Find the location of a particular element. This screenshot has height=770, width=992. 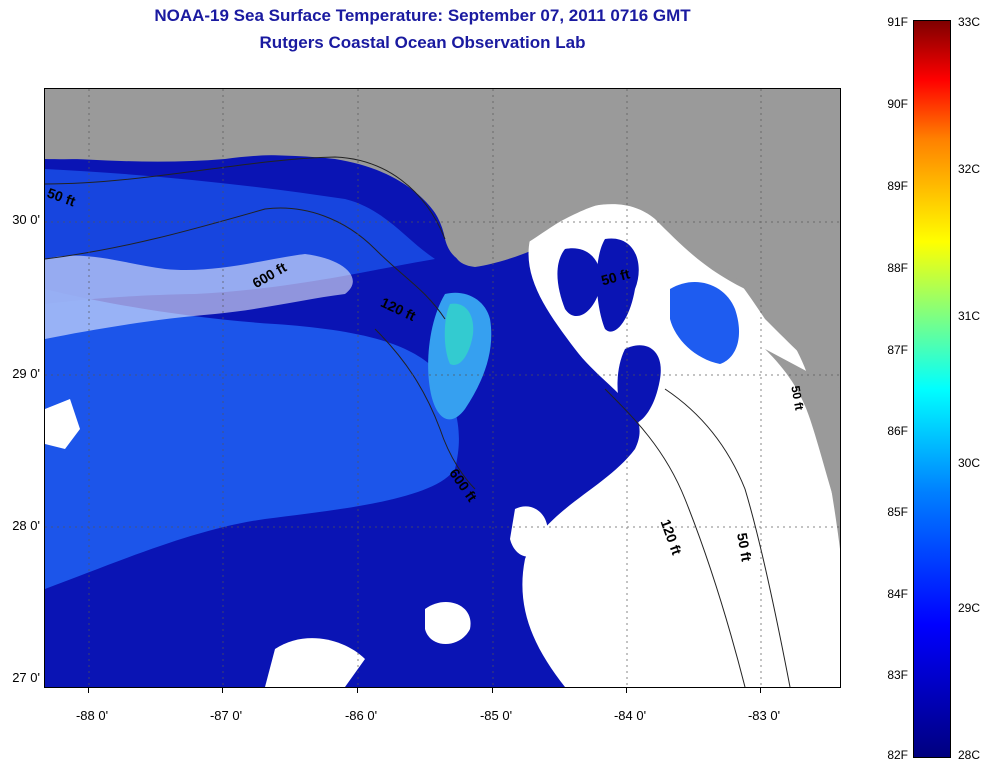

colorbar-c-label: 28C is located at coordinates (969, 755).